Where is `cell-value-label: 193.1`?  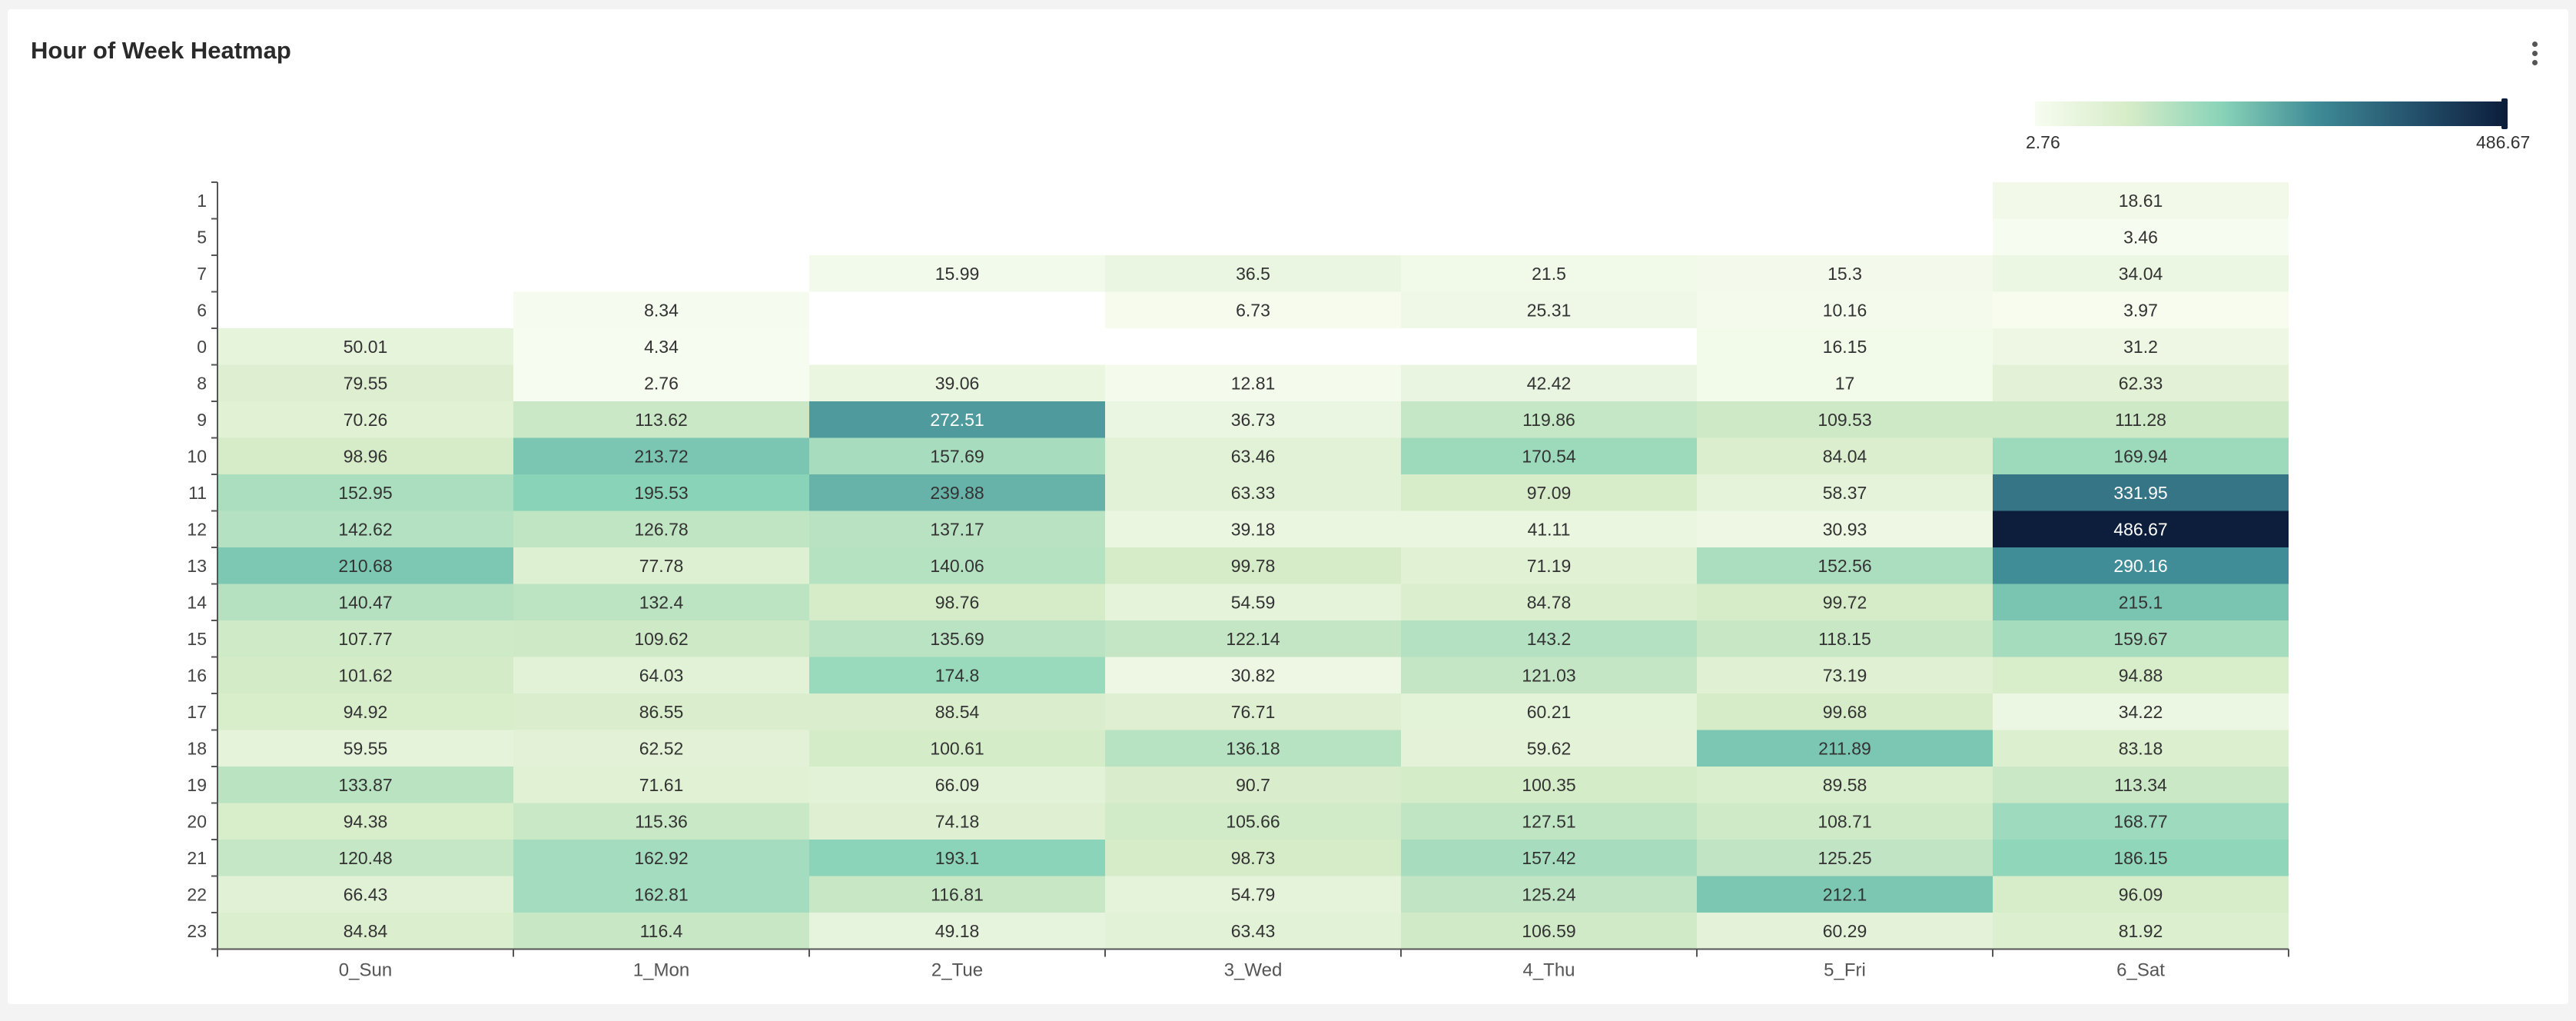
cell-value-label: 193.1 is located at coordinates (957, 858).